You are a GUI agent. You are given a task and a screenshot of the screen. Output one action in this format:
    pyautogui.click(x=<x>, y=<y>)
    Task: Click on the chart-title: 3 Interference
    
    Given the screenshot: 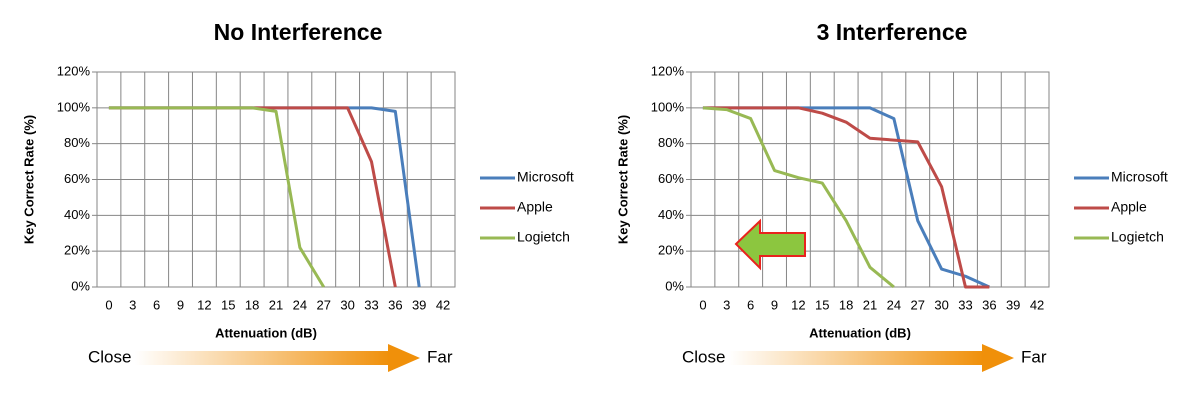 What is the action you would take?
    pyautogui.click(x=892, y=32)
    